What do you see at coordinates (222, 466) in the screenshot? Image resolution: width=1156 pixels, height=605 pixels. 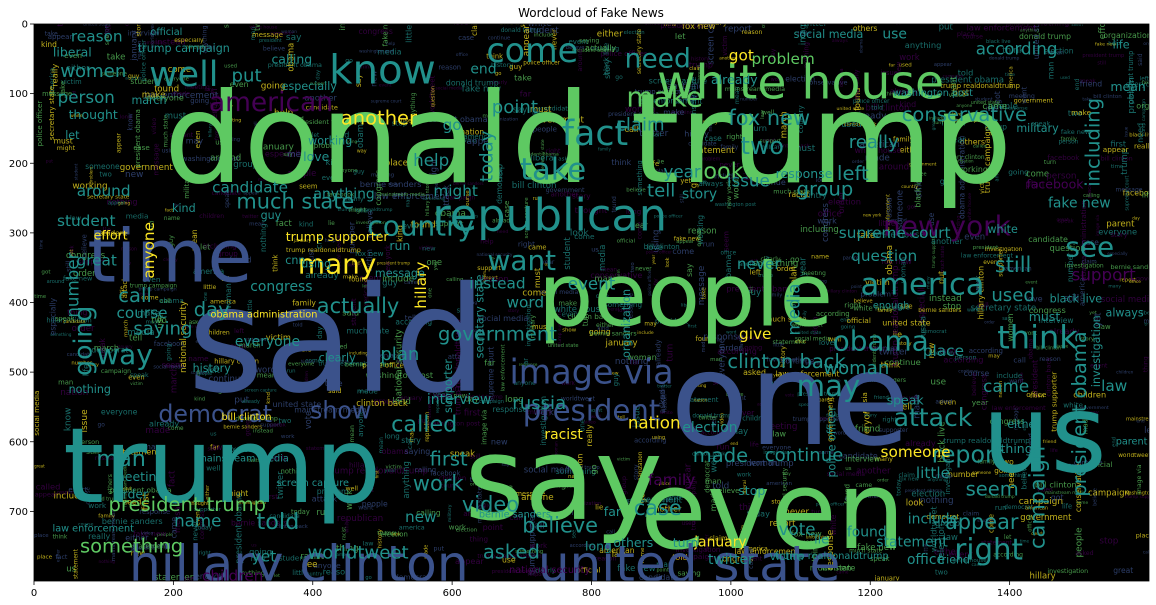 I see `word-trump: trump` at bounding box center [222, 466].